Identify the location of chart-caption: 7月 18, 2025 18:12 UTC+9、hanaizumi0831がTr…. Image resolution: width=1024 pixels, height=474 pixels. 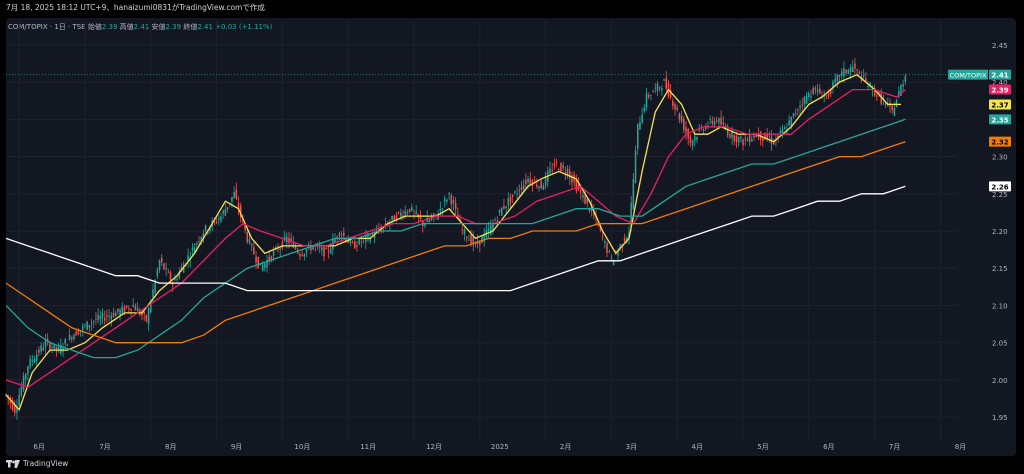
(135, 7).